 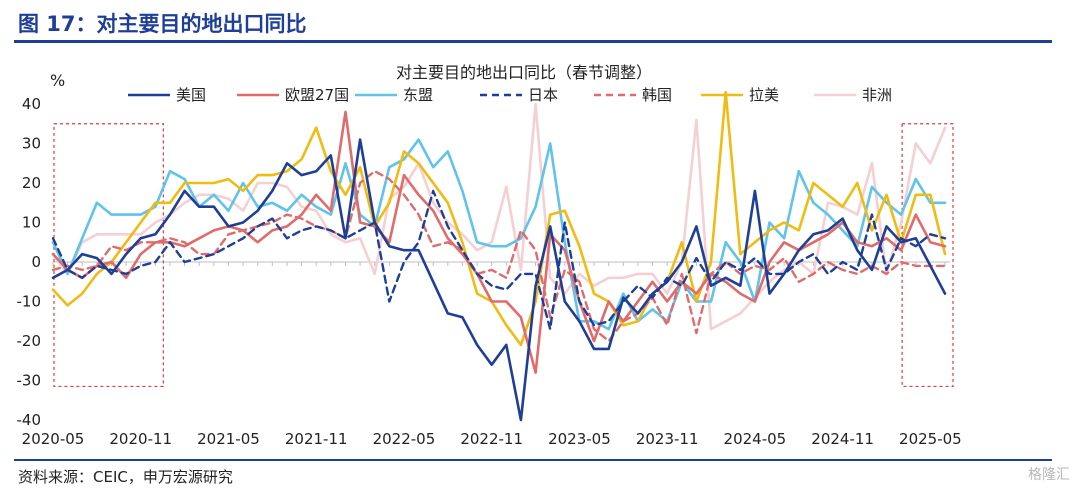 What do you see at coordinates (533, 41) in the screenshot?
I see `title-rule` at bounding box center [533, 41].